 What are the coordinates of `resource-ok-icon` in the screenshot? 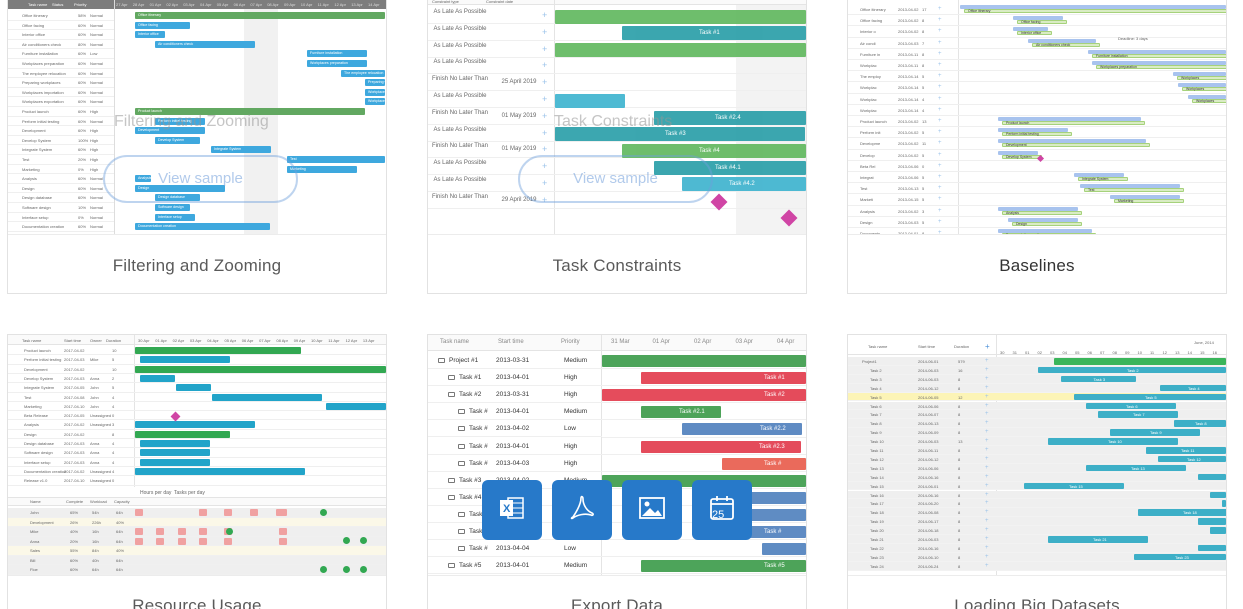 It's located at (323, 569).